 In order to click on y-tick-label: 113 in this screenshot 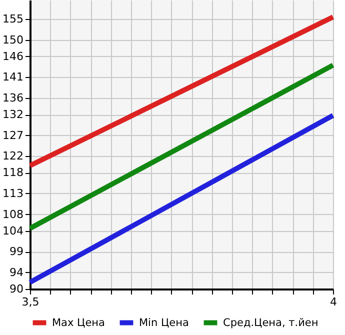, I will do `click(13, 193)`.